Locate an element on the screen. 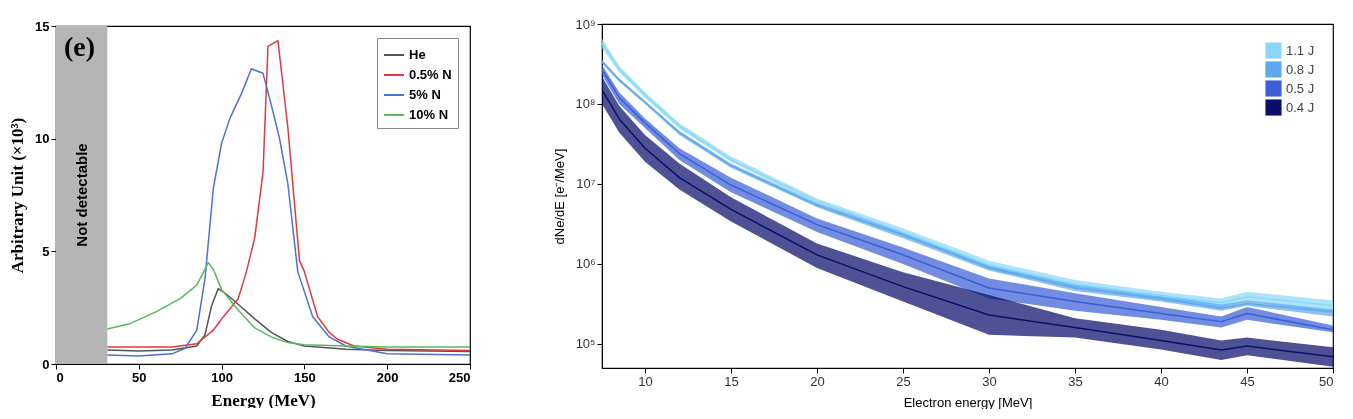 The image size is (1353, 419). x-tick-label: 100 is located at coordinates (222, 377).